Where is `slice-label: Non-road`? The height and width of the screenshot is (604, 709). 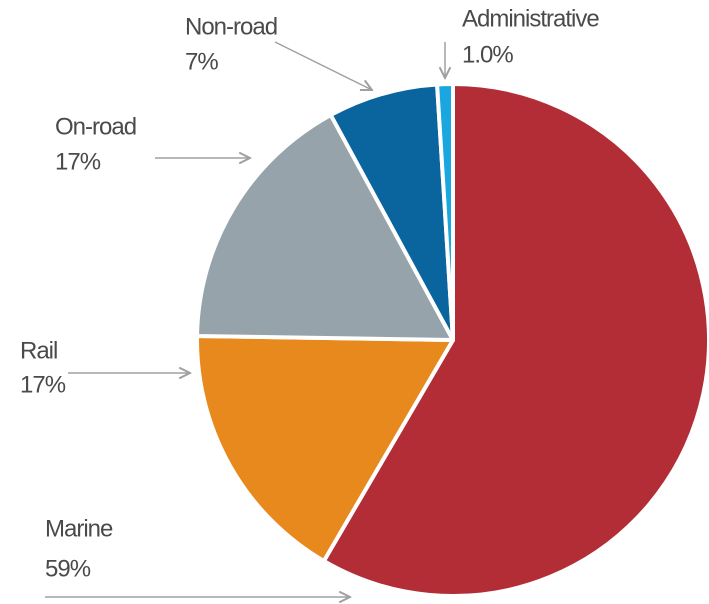
slice-label: Non-road is located at coordinates (231, 26).